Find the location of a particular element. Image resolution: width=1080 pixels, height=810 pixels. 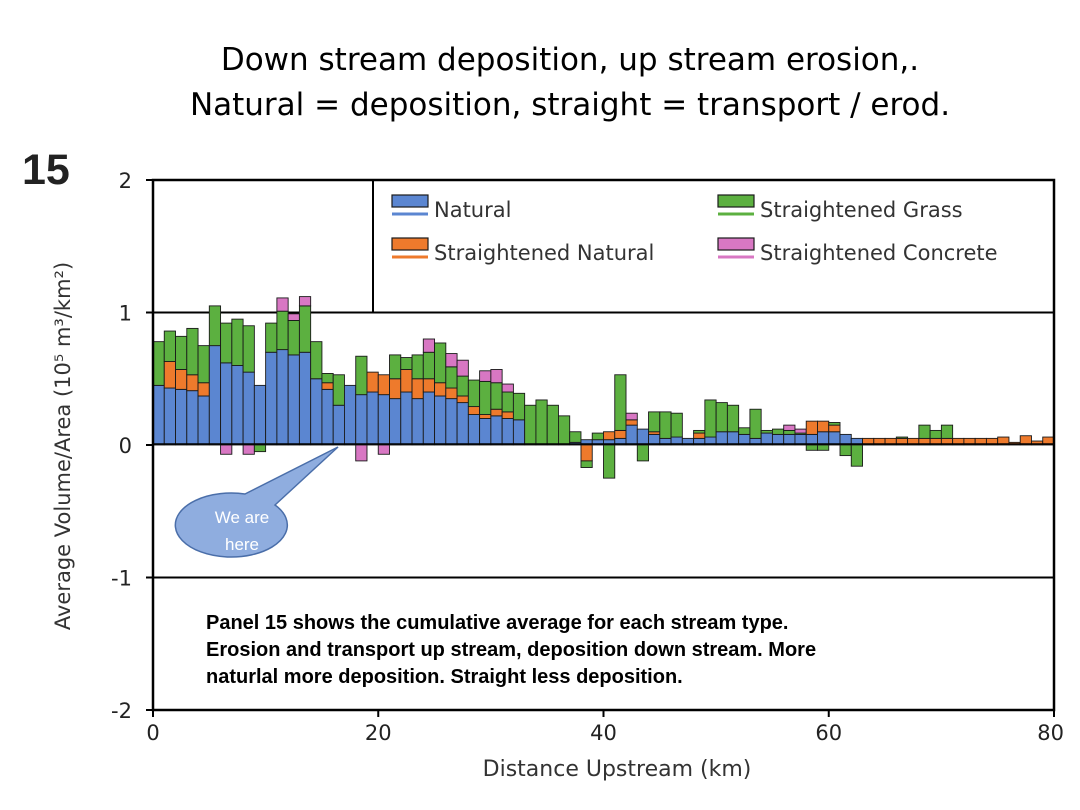

y-axis: -2 -1 0 1 2 is located at coordinates (132, 446).